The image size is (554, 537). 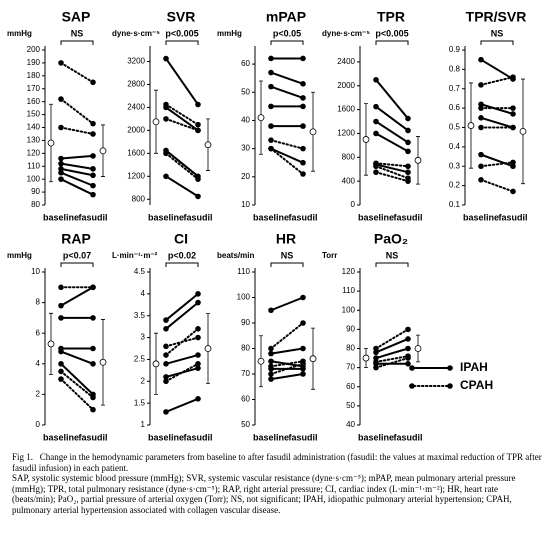 I want to click on y-tick-label: 110, so click(x=33, y=165).